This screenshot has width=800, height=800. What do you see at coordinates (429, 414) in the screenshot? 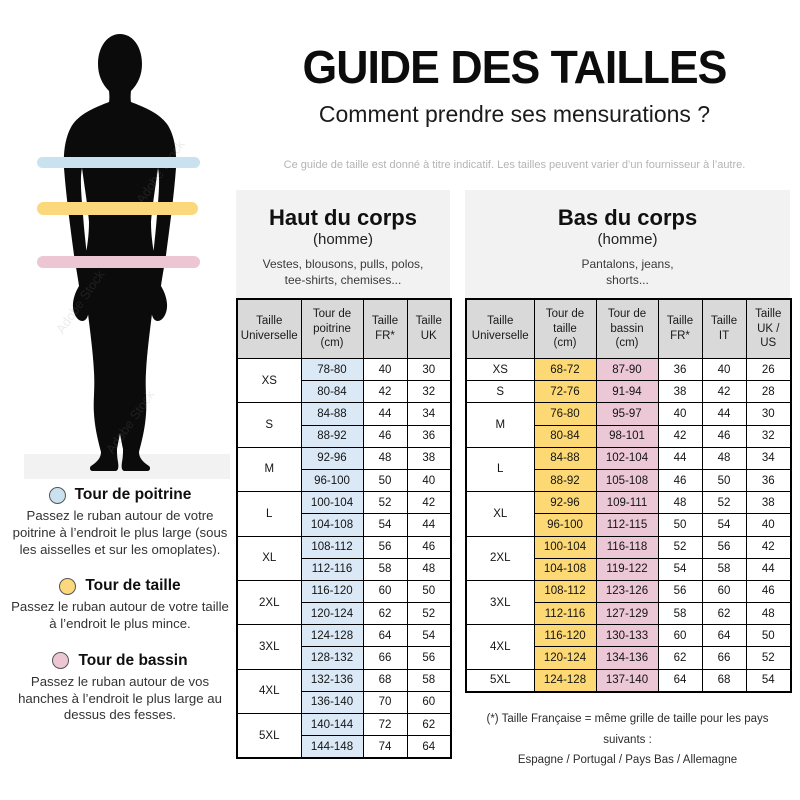
I see `value-cell: 34` at bounding box center [429, 414].